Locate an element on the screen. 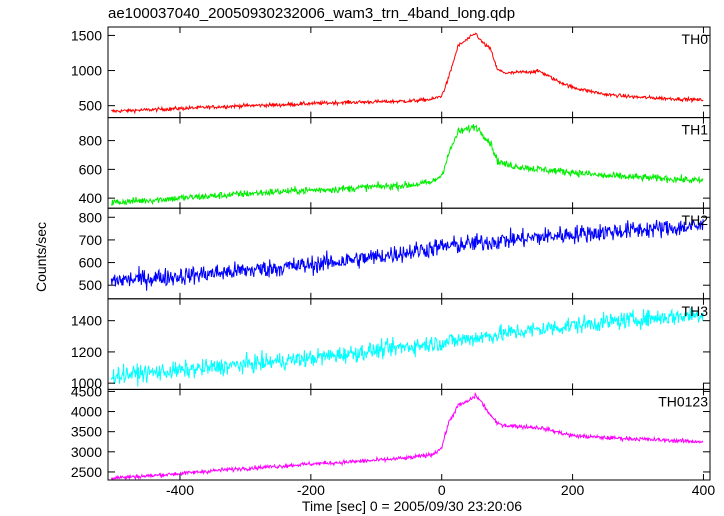 The width and height of the screenshot is (724, 516). y-tick-label: 700 is located at coordinates (91, 240).